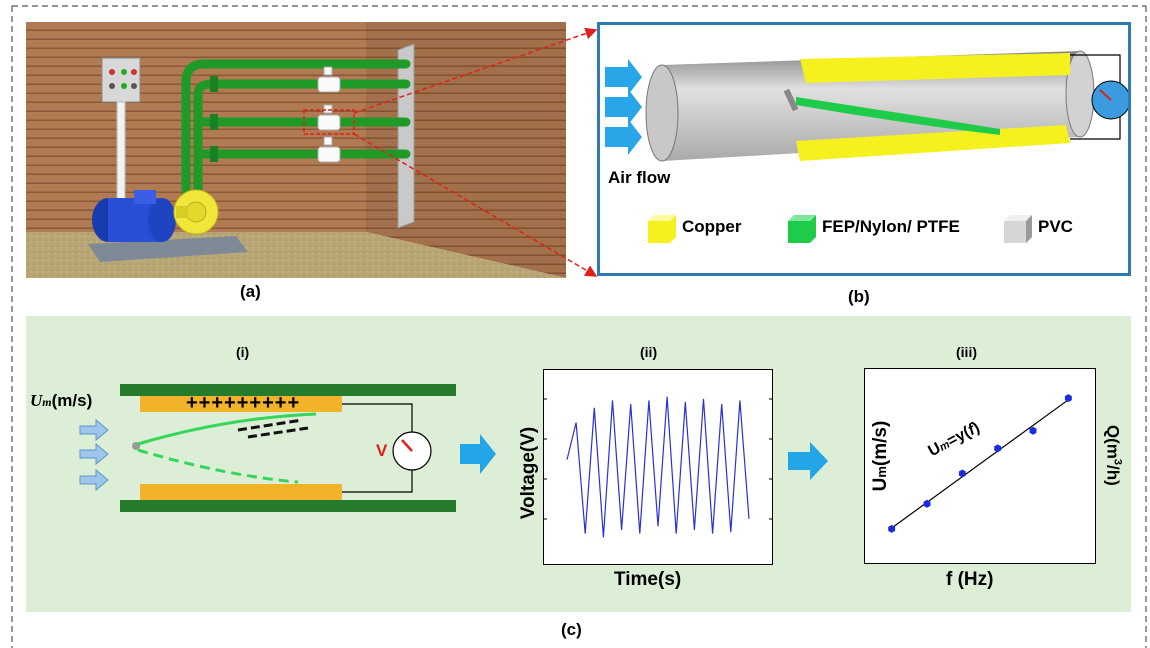 The height and width of the screenshot is (648, 1150). Describe the element at coordinates (243, 403) in the screenshot. I see `charge-signs: +++++++++` at that location.